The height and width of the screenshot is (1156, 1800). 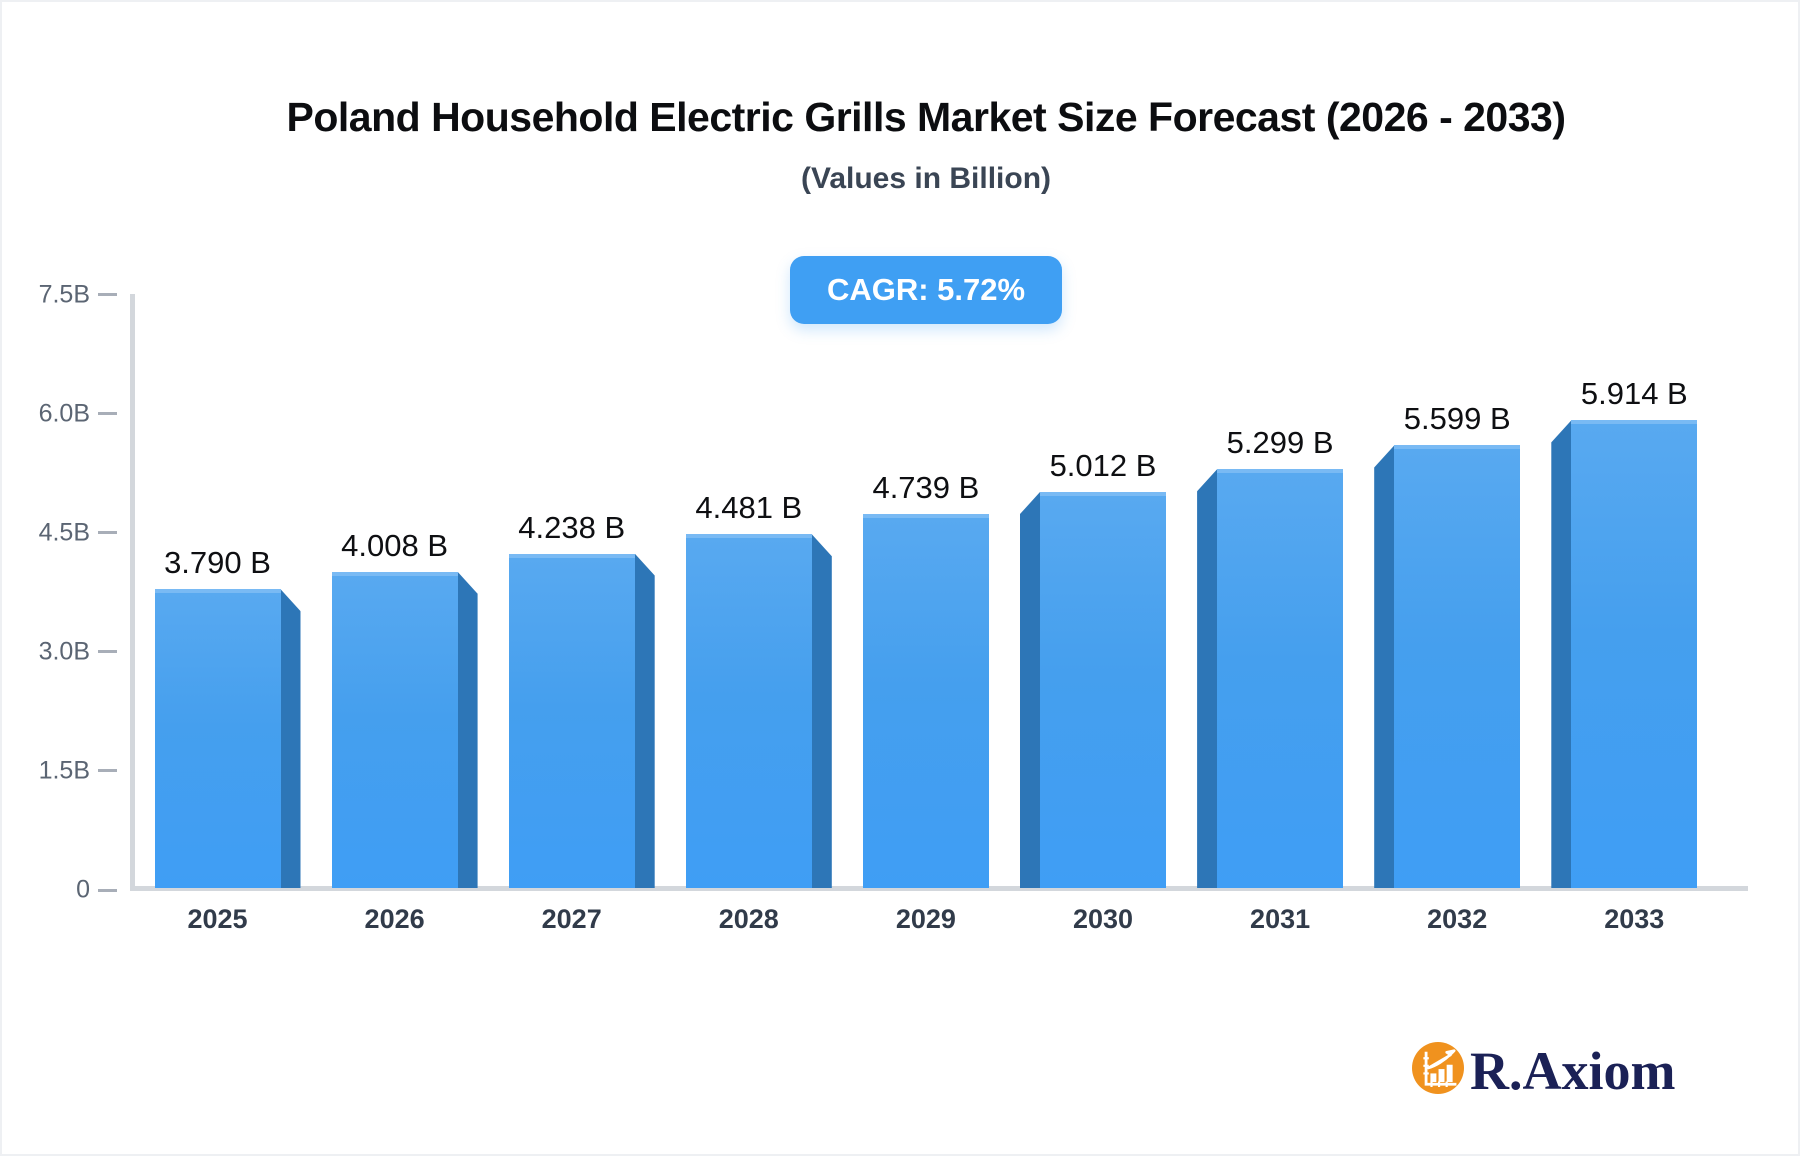 I want to click on bar-2032-side, so click(x=1384, y=666).